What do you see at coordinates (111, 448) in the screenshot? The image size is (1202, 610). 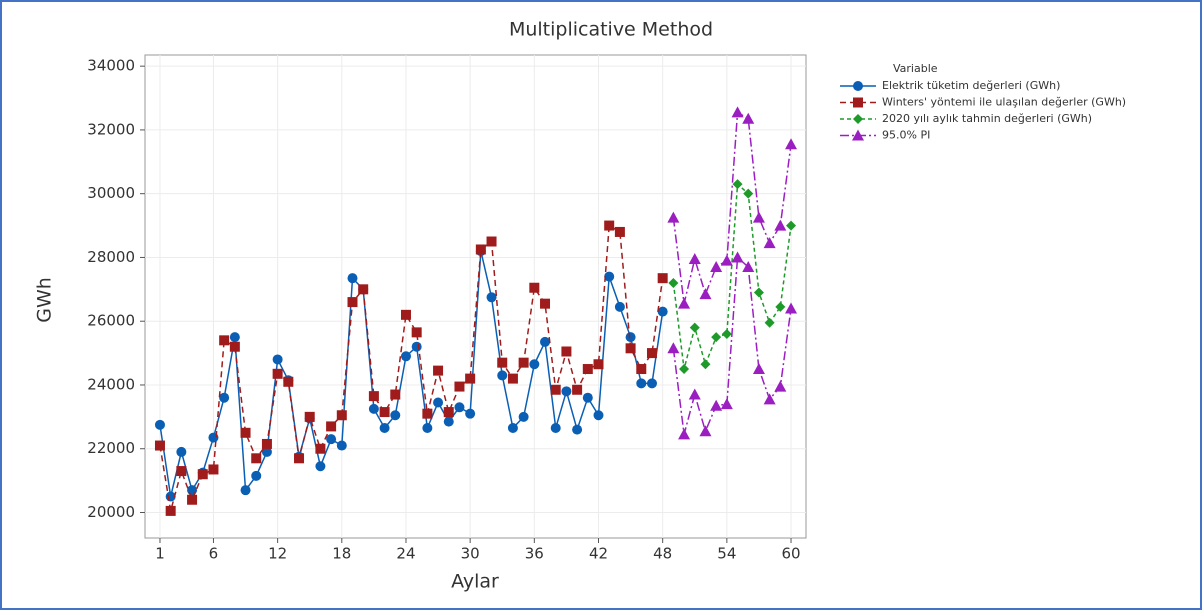 I see `y-tick-label: 22000` at bounding box center [111, 448].